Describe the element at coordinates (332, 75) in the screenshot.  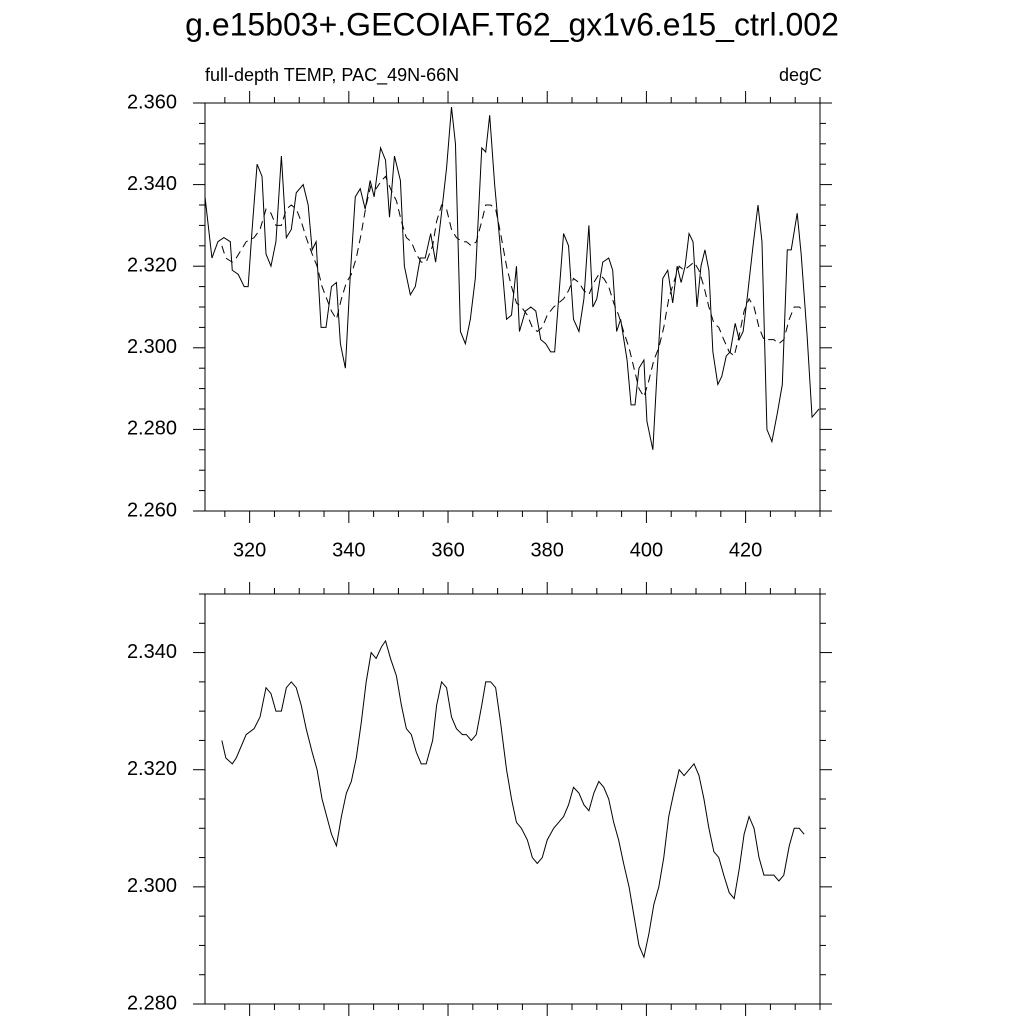
I see `subtitle-left: full-depth TEMP, PAC_49N-66N` at that location.